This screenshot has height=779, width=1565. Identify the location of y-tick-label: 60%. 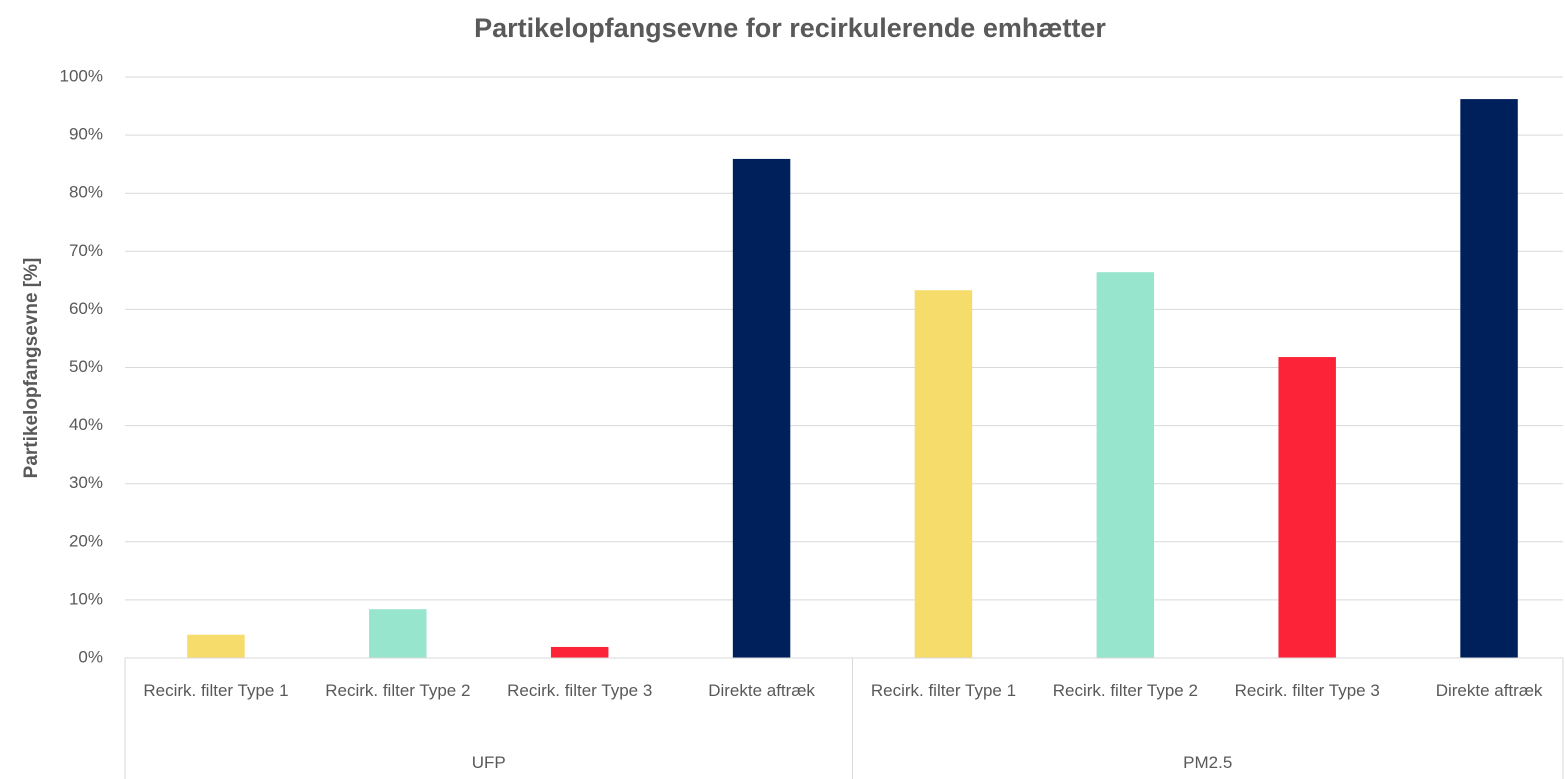
(86, 308).